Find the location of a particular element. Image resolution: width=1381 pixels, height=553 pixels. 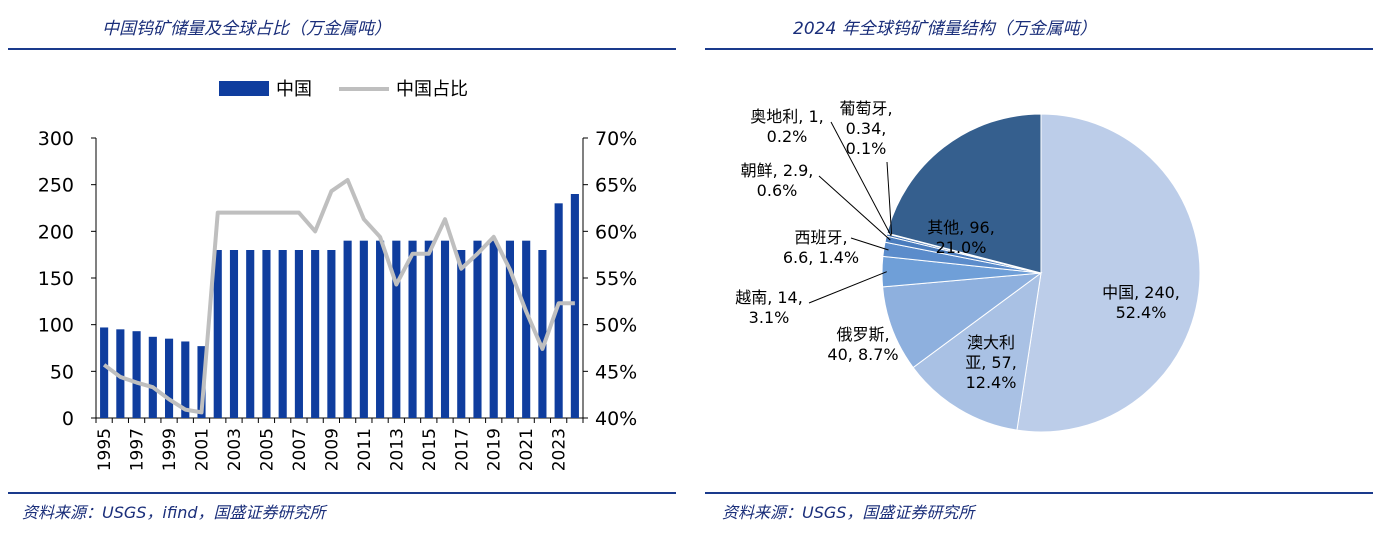

pie-label-australia: 澳大利 is located at coordinates (991, 342).